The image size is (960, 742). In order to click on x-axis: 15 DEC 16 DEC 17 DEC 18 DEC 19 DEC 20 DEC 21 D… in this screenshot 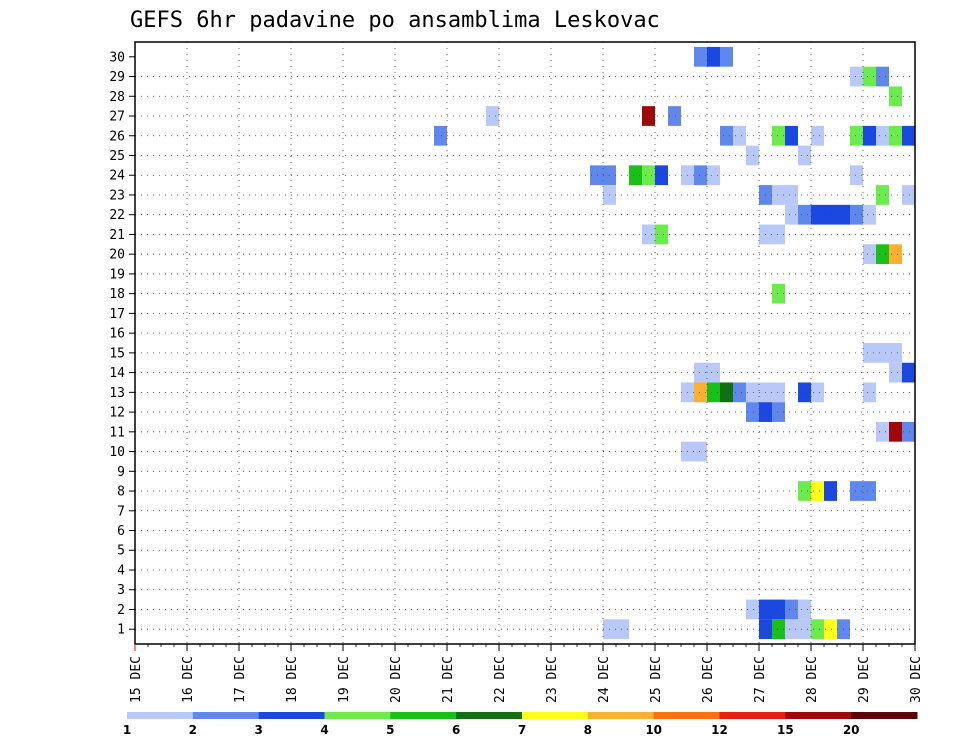, I will do `click(526, 673)`.